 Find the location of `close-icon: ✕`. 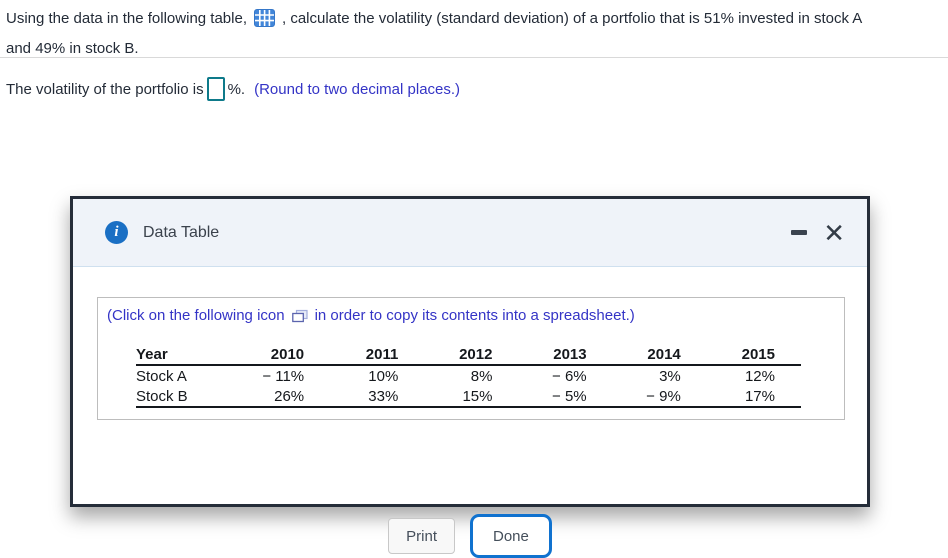

close-icon: ✕ is located at coordinates (834, 232).